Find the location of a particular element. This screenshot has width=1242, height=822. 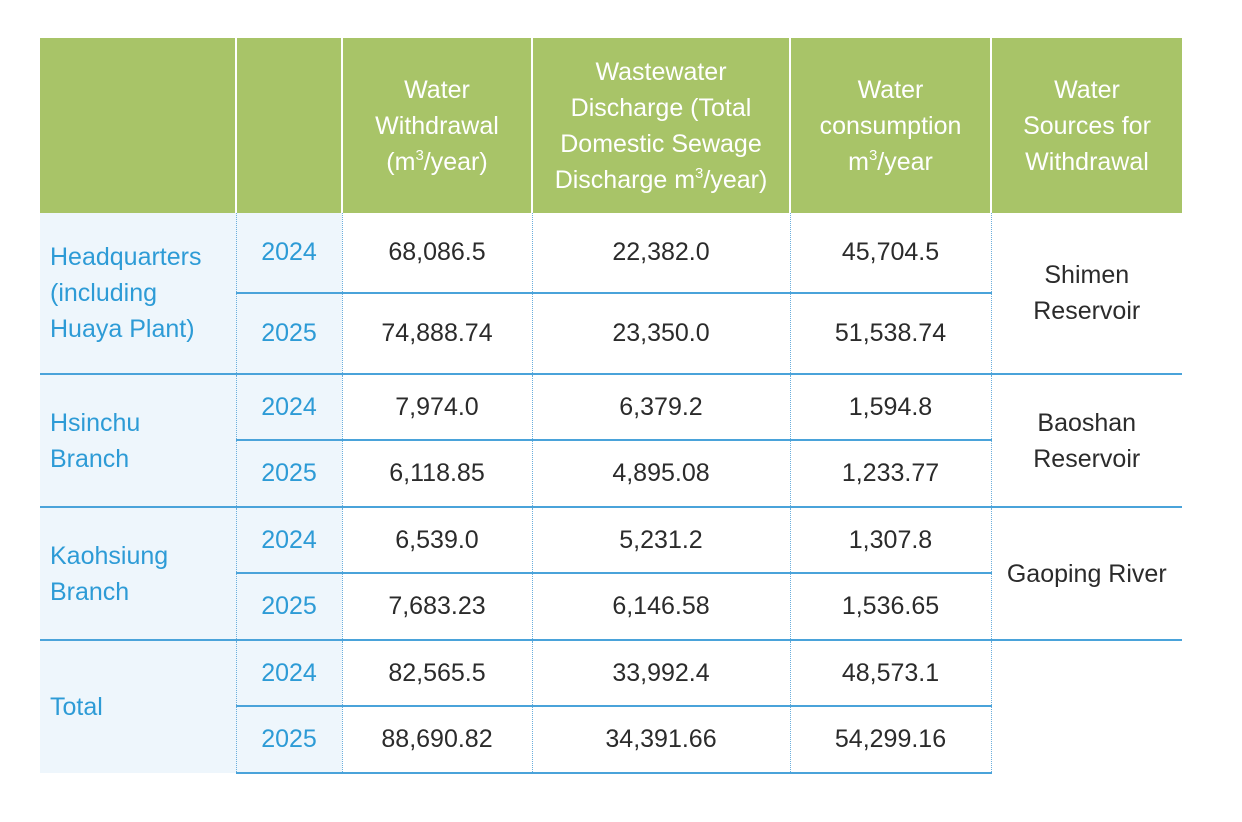

consumption-cell: 1,307.8 is located at coordinates (890, 539).